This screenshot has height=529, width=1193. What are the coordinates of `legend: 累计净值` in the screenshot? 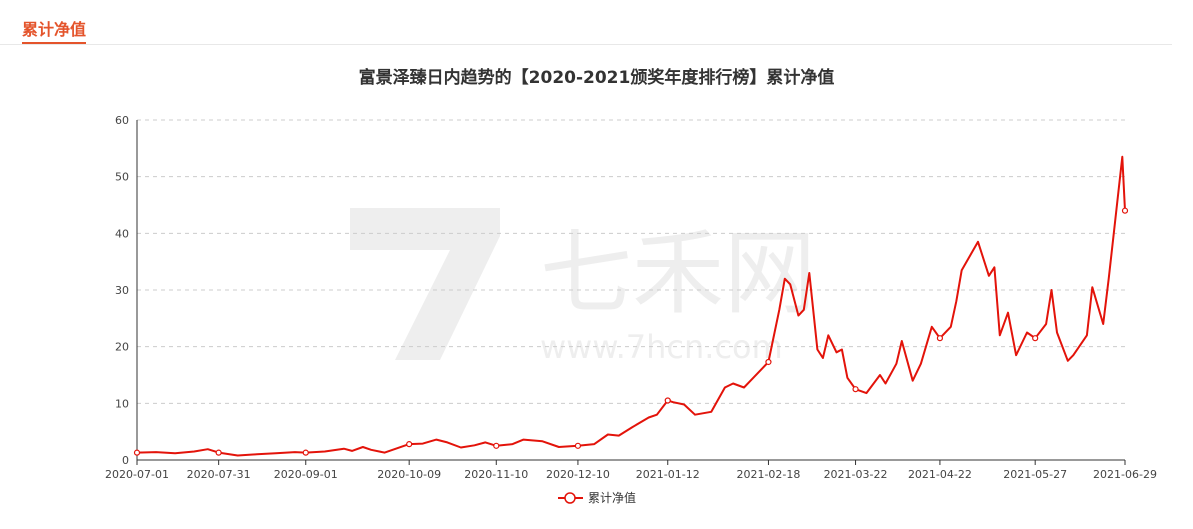 It's located at (597, 497).